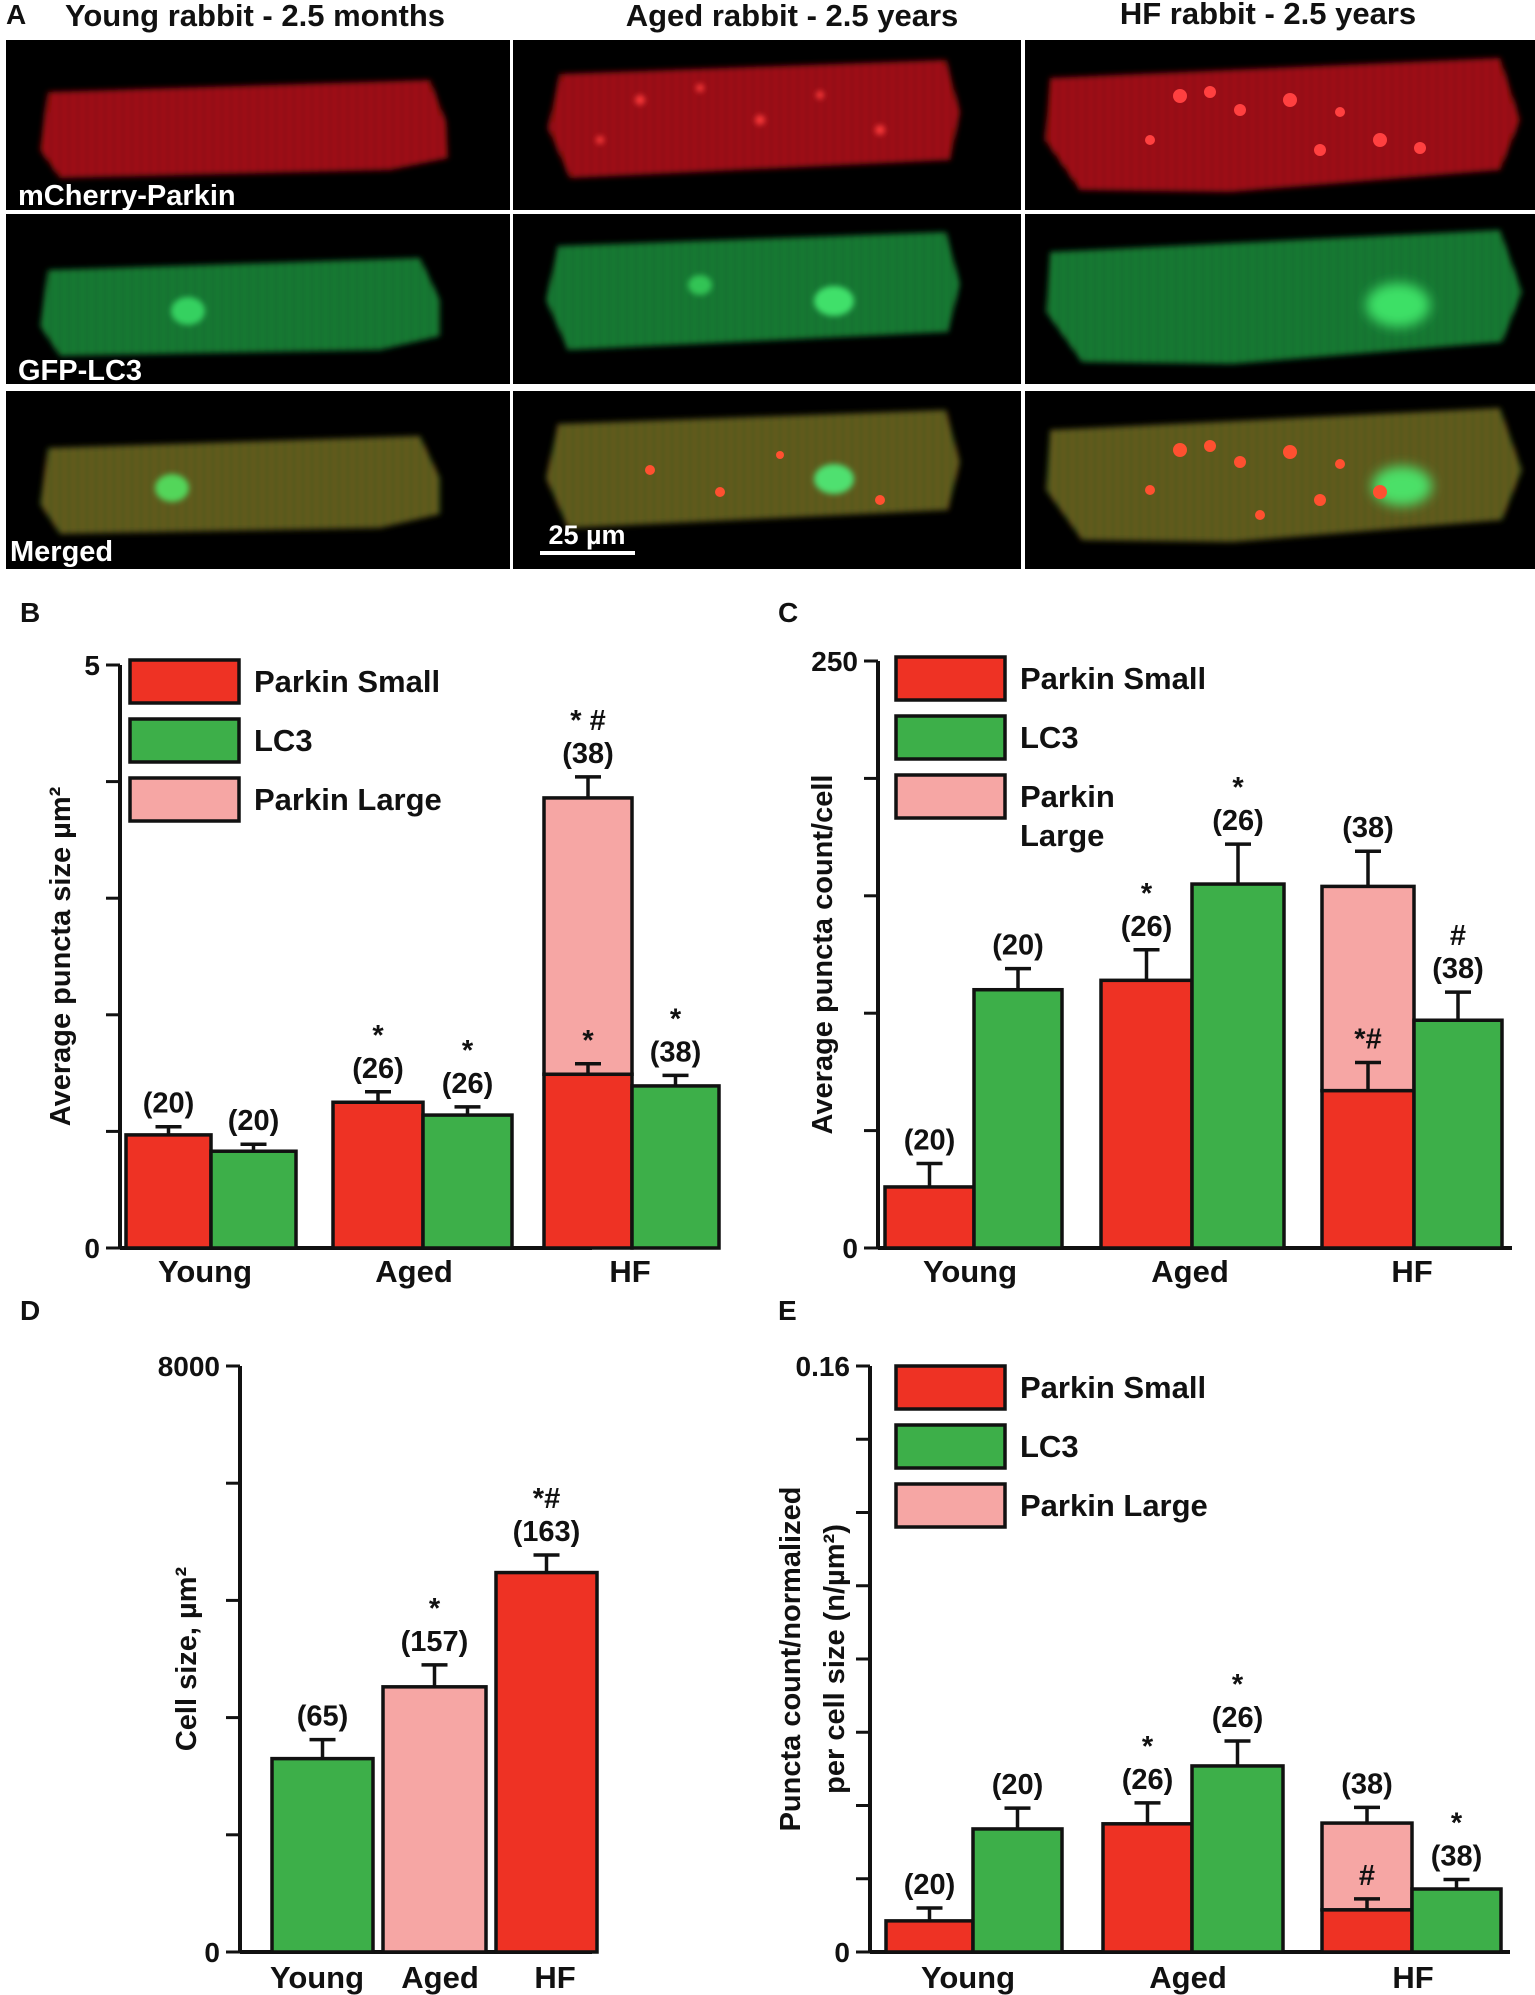 This screenshot has width=1535, height=1995. What do you see at coordinates (1280, 299) in the screenshot?
I see `tile-hf-lc3` at bounding box center [1280, 299].